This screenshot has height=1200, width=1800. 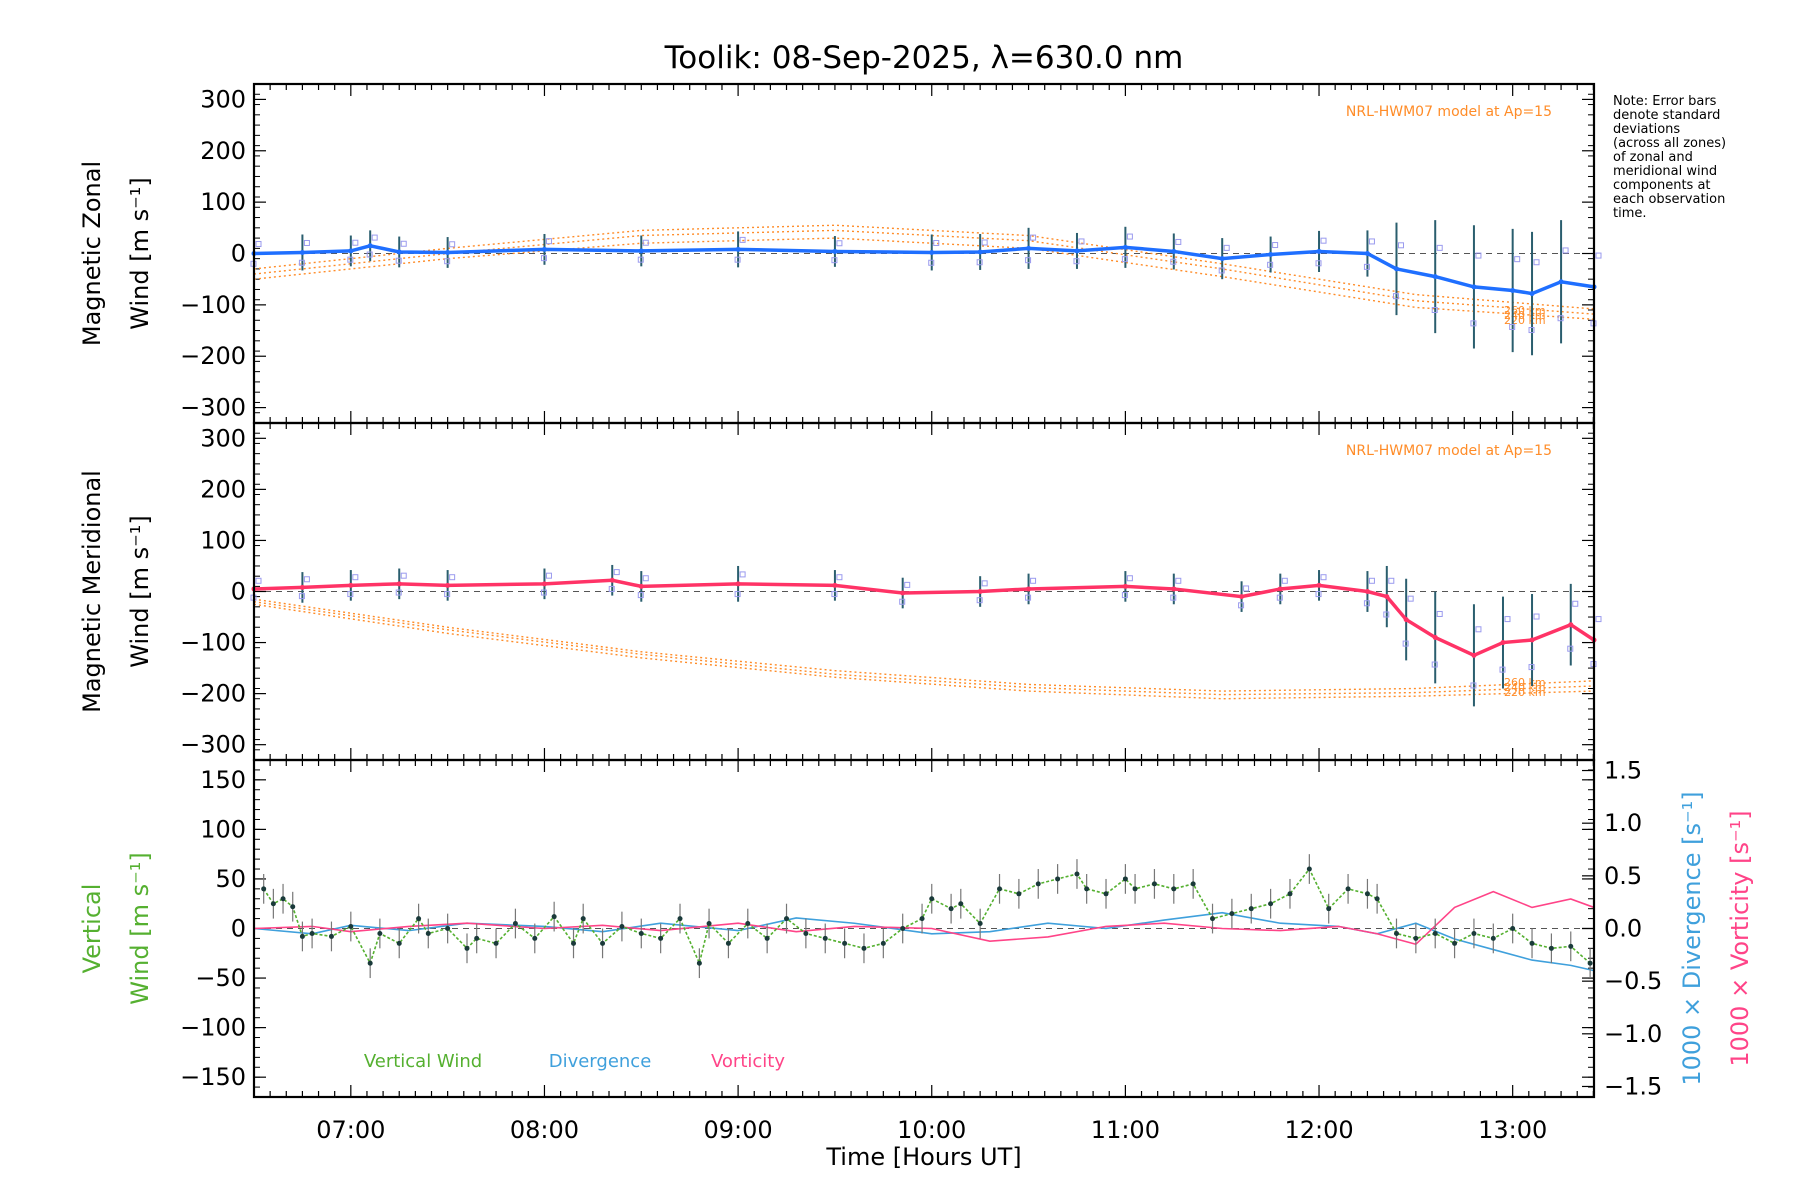 I want to click on model-curve-220km, so click(x=924, y=278).